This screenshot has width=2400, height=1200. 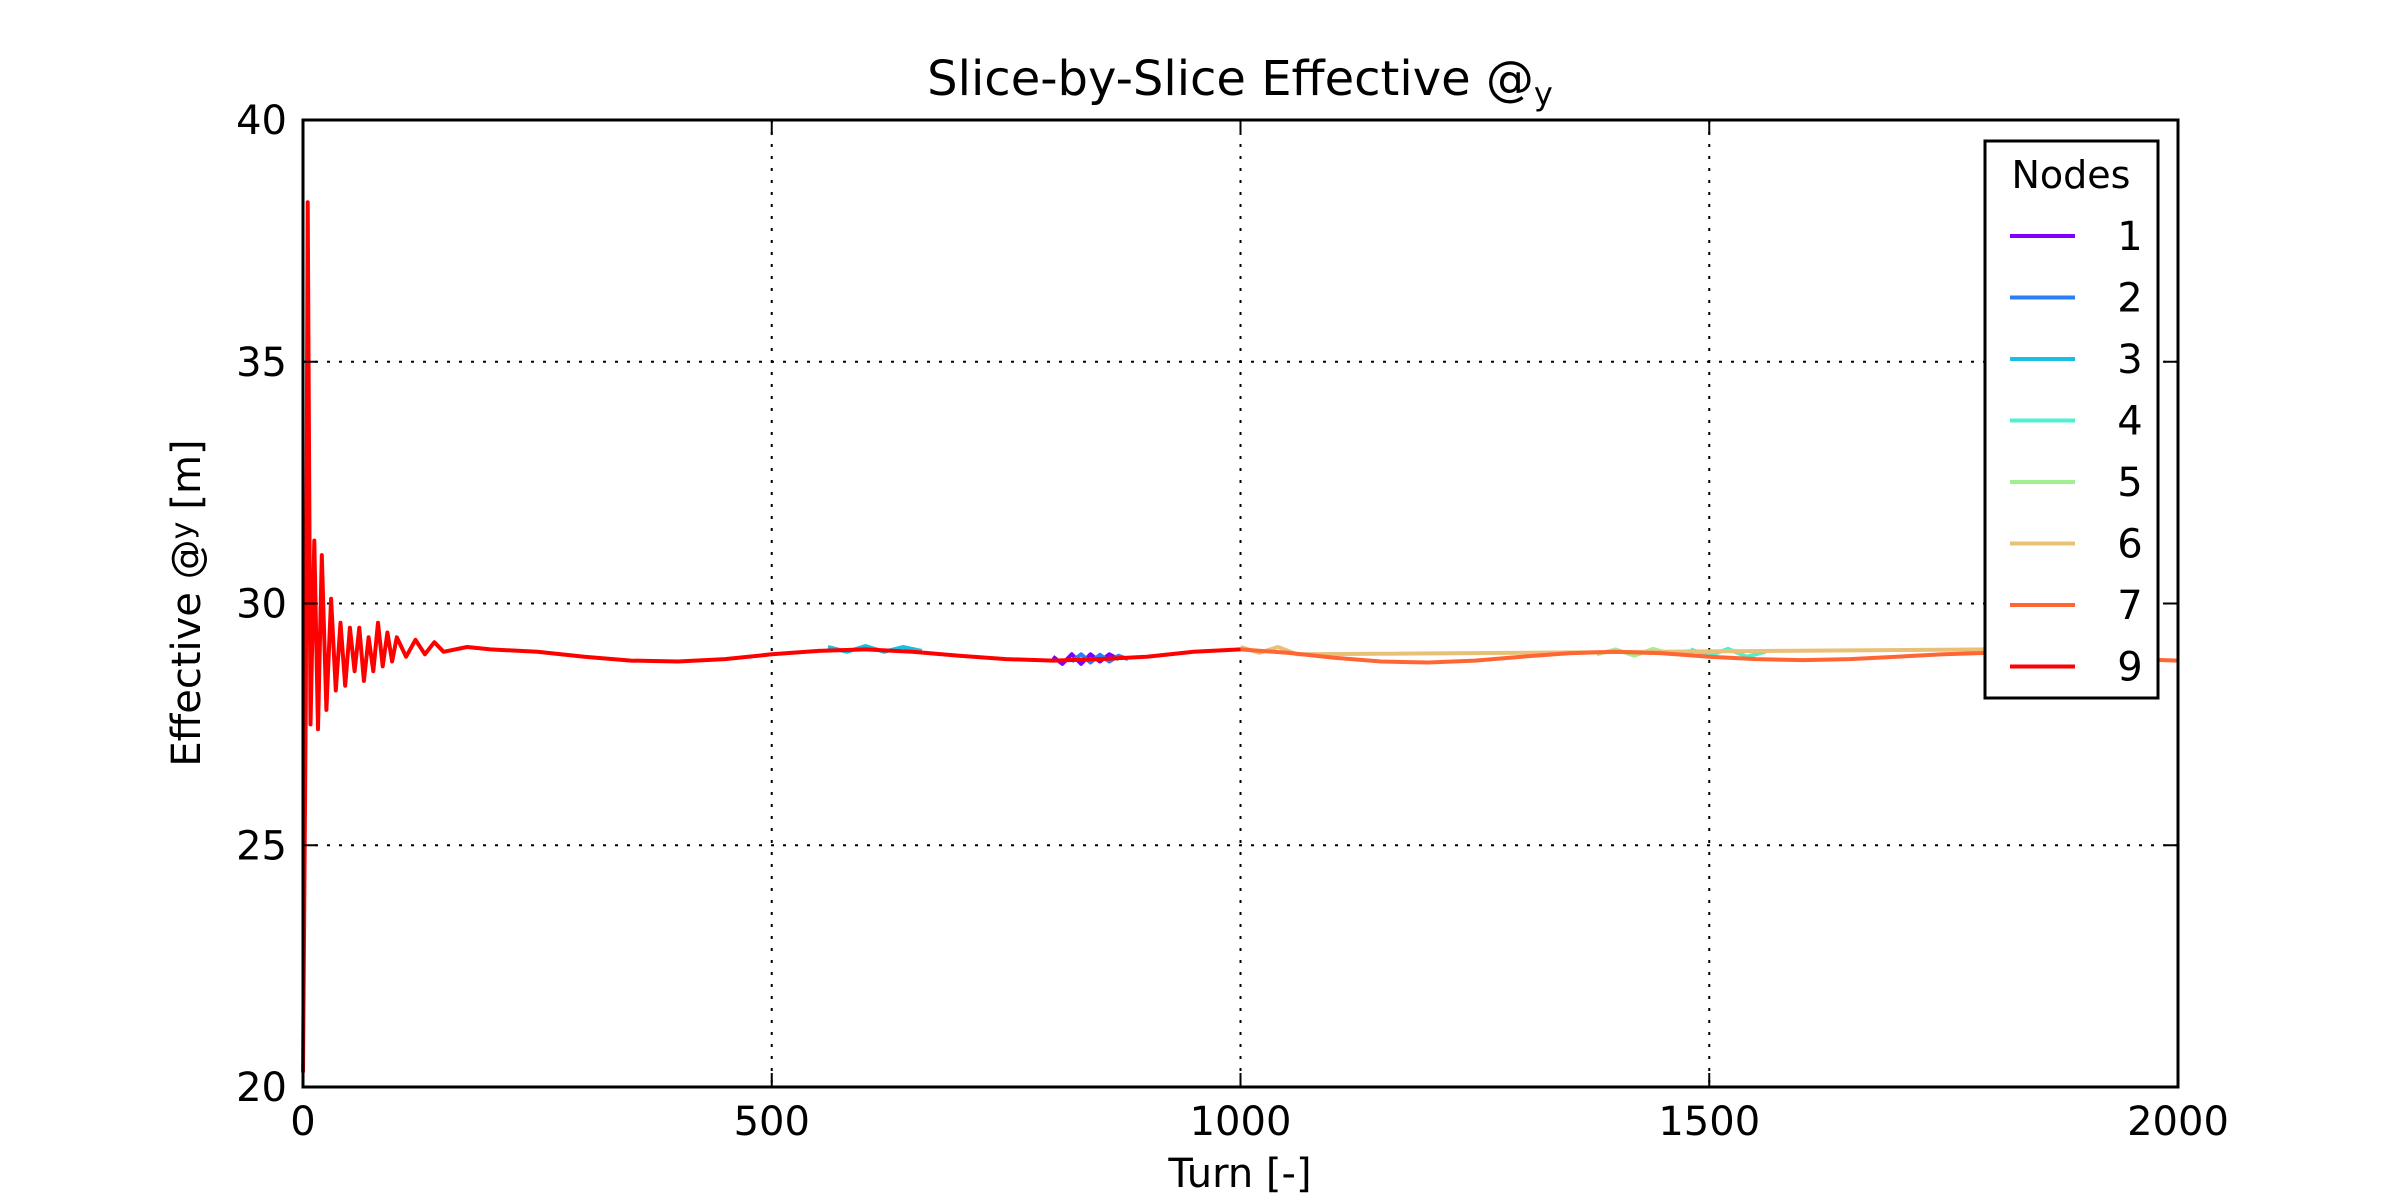 What do you see at coordinates (2129, 606) in the screenshot?
I see `legend-label-7: 7` at bounding box center [2129, 606].